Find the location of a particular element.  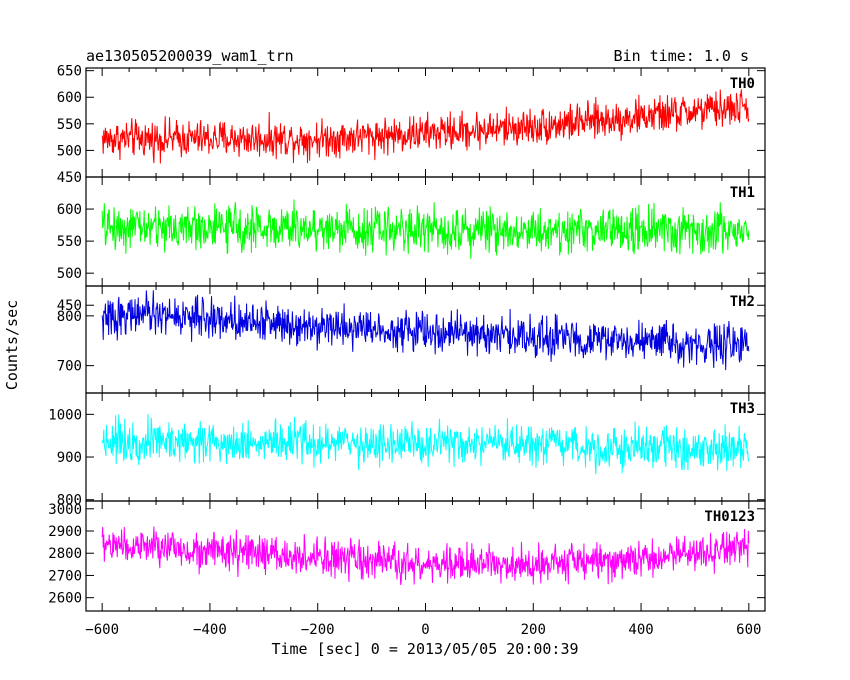

x-axis-label: Time [sec] 0 = 2013/05/05 20:00:39 is located at coordinates (424, 649).